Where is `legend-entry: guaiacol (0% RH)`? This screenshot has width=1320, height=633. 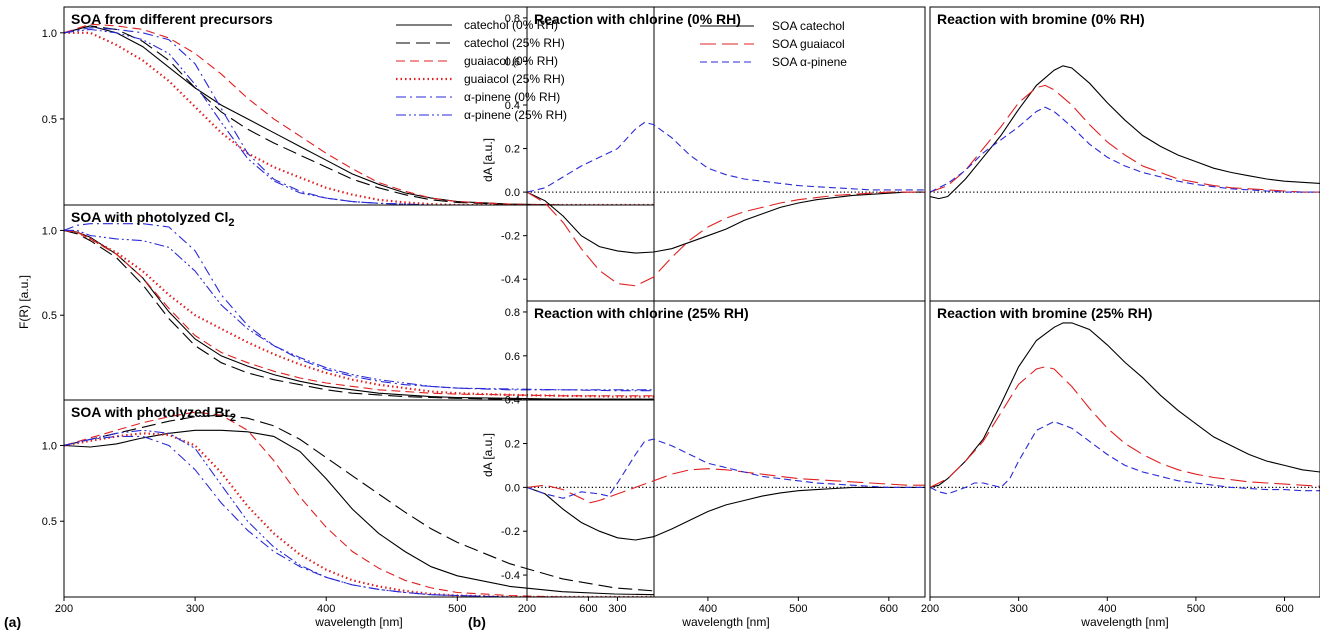 legend-entry: guaiacol (0% RH) is located at coordinates (511, 61).